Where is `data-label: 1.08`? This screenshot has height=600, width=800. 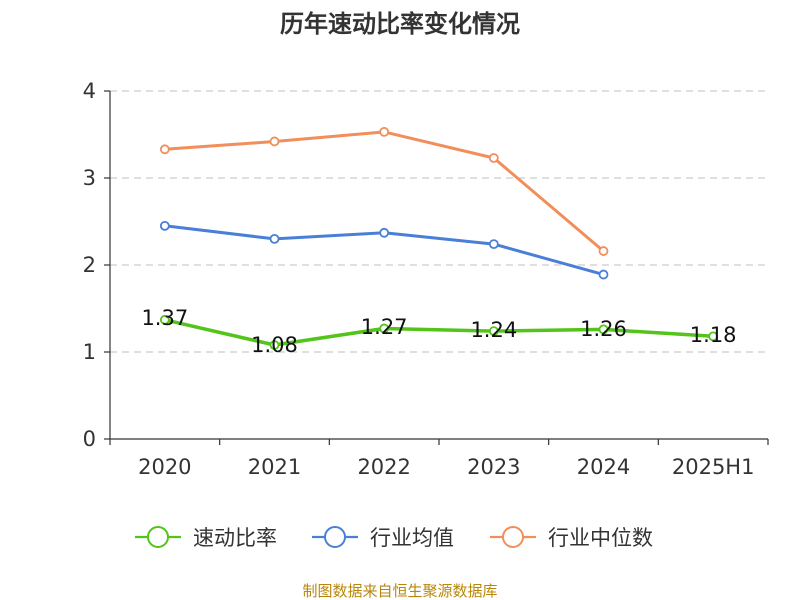 data-label: 1.08 is located at coordinates (274, 345).